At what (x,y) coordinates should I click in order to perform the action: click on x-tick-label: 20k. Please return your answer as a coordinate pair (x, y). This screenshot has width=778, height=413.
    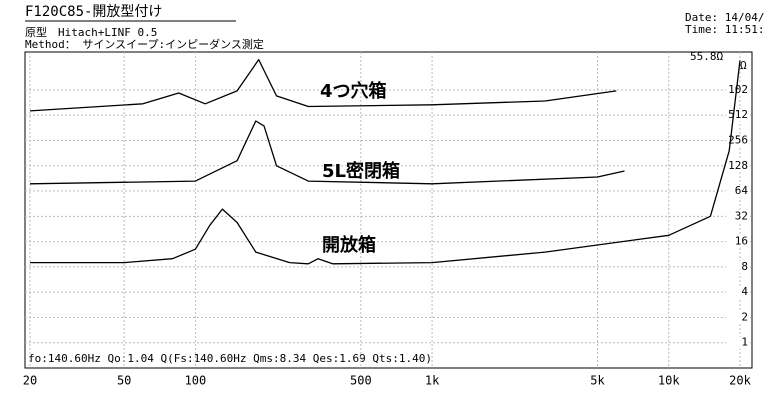
    Looking at the image, I should click on (740, 381).